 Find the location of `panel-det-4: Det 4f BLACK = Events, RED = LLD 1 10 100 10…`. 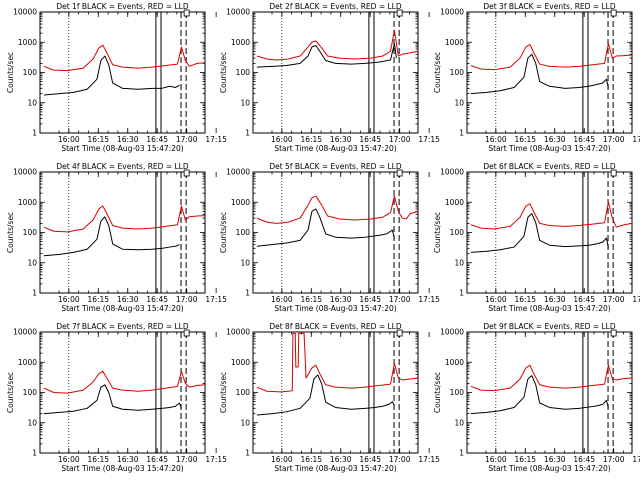

panel-det-4: Det 4f BLACK = Events, RED = LLD 1 10 100 10… is located at coordinates (116, 237).